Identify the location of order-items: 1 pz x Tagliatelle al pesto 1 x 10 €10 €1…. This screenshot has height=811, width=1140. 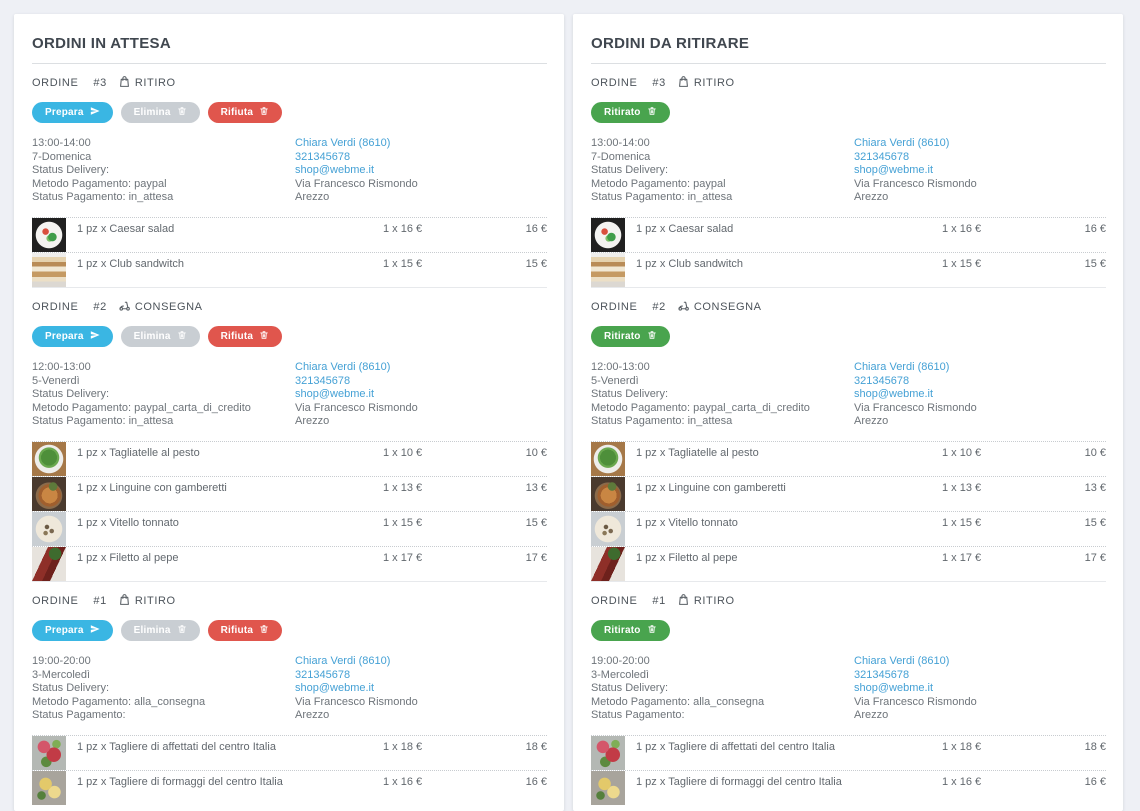
(848, 510).